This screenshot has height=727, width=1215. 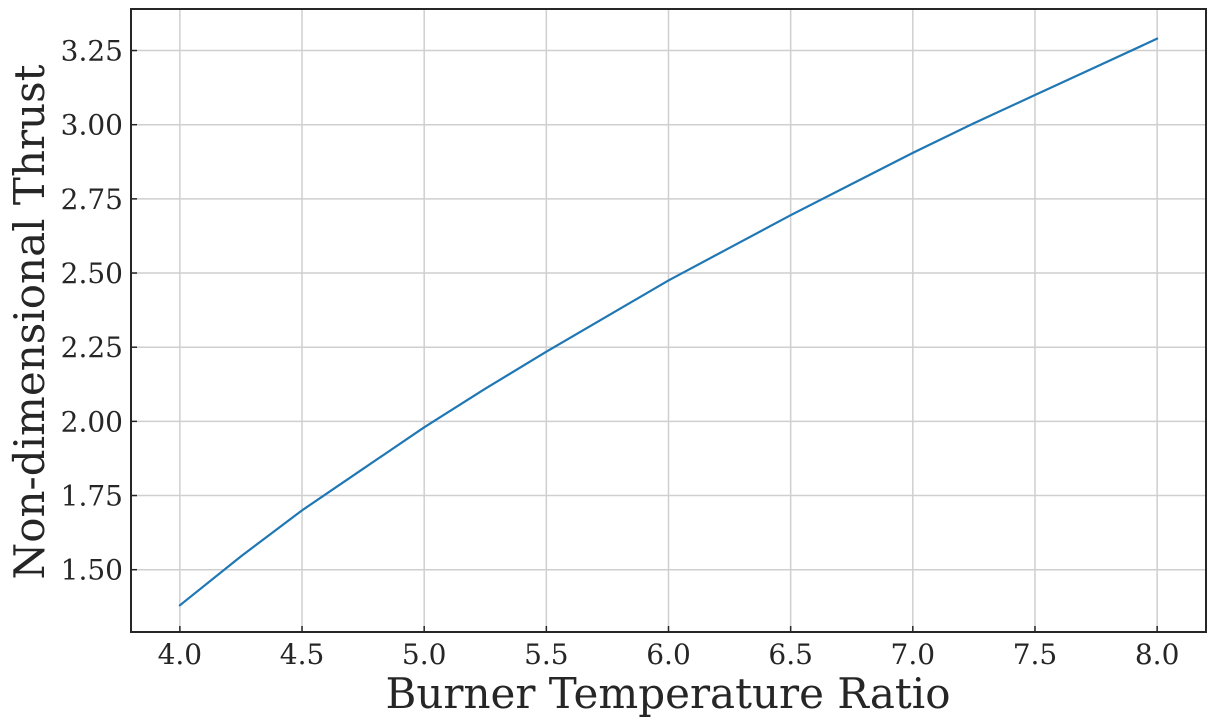 I want to click on x-tick-label: 5.5, so click(x=546, y=654).